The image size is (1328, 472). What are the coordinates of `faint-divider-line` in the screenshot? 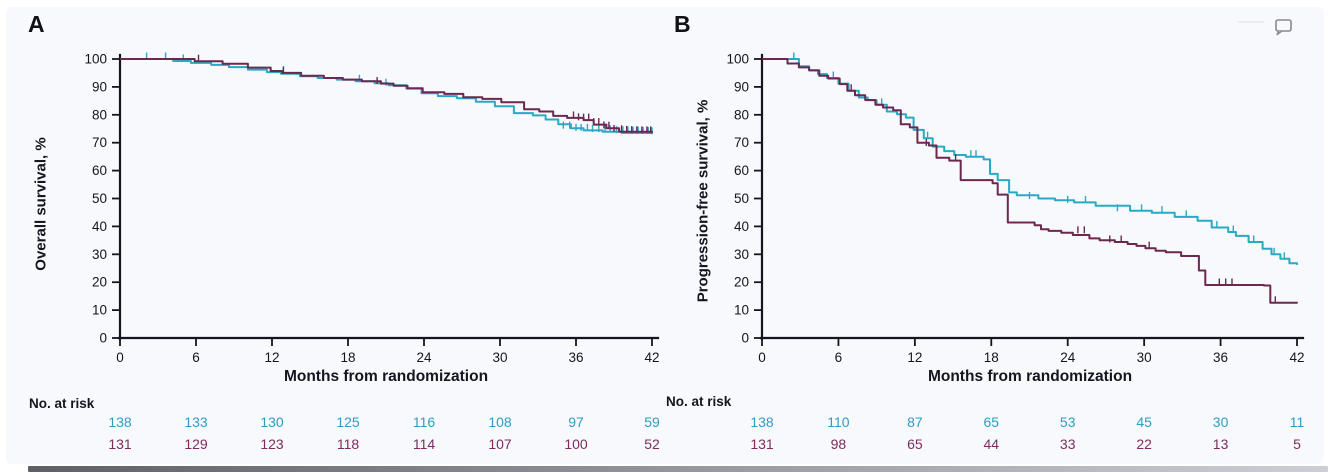 It's located at (1251, 22).